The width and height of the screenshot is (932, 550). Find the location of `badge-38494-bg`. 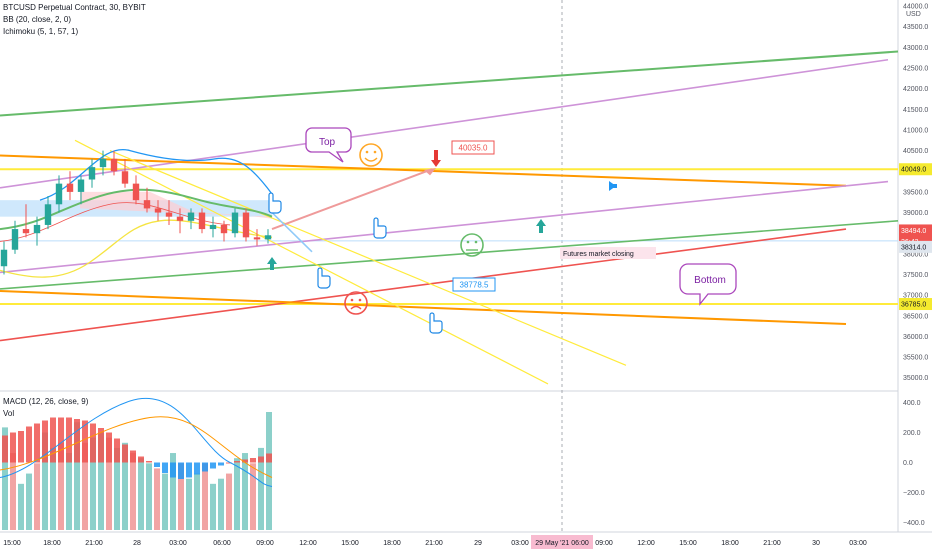

badge-38494-bg is located at coordinates (915, 230).